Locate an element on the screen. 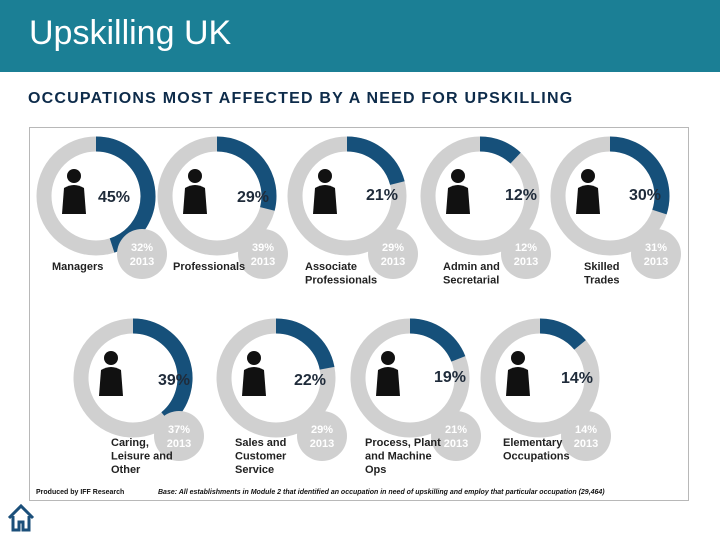 The width and height of the screenshot is (720, 540). donut-value-label-7: 19% is located at coordinates (450, 377).